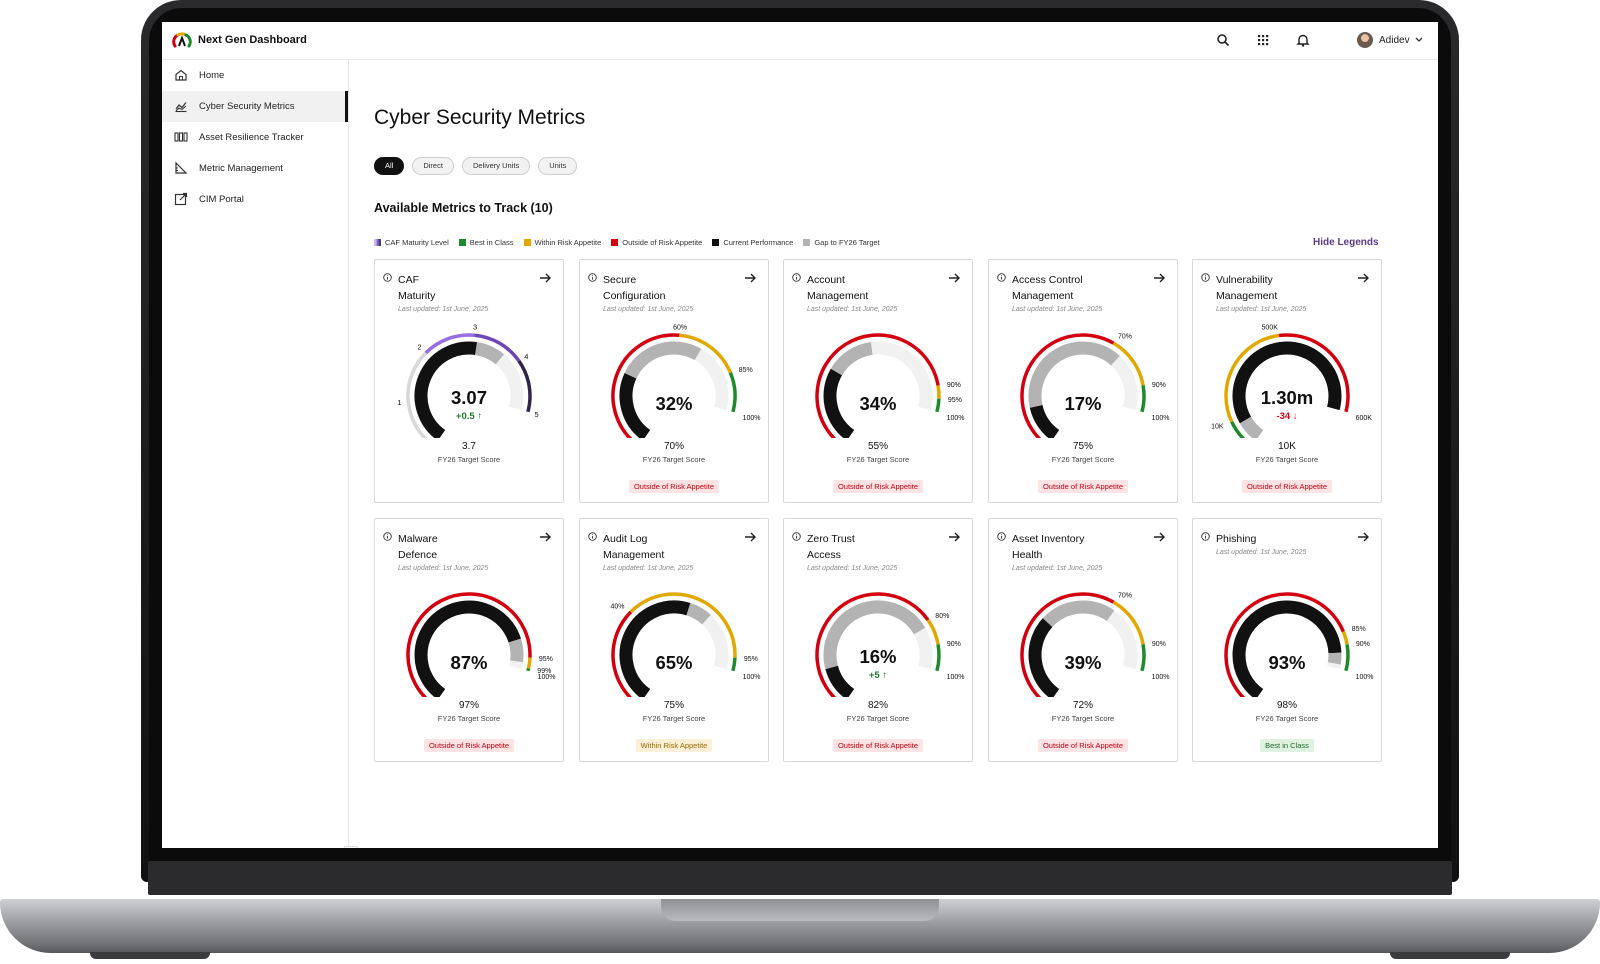 The width and height of the screenshot is (1600, 964). I want to click on metric-title: Access Control Management, so click(1072, 288).